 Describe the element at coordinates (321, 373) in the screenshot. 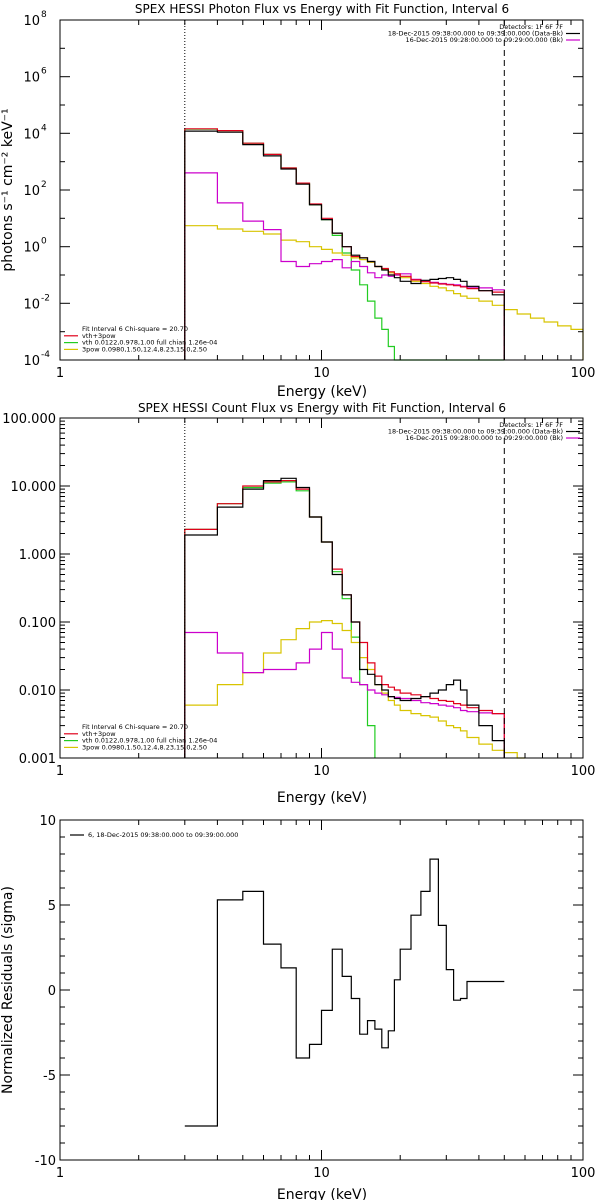

I see `photon-flux-x-tick-label: 10` at that location.